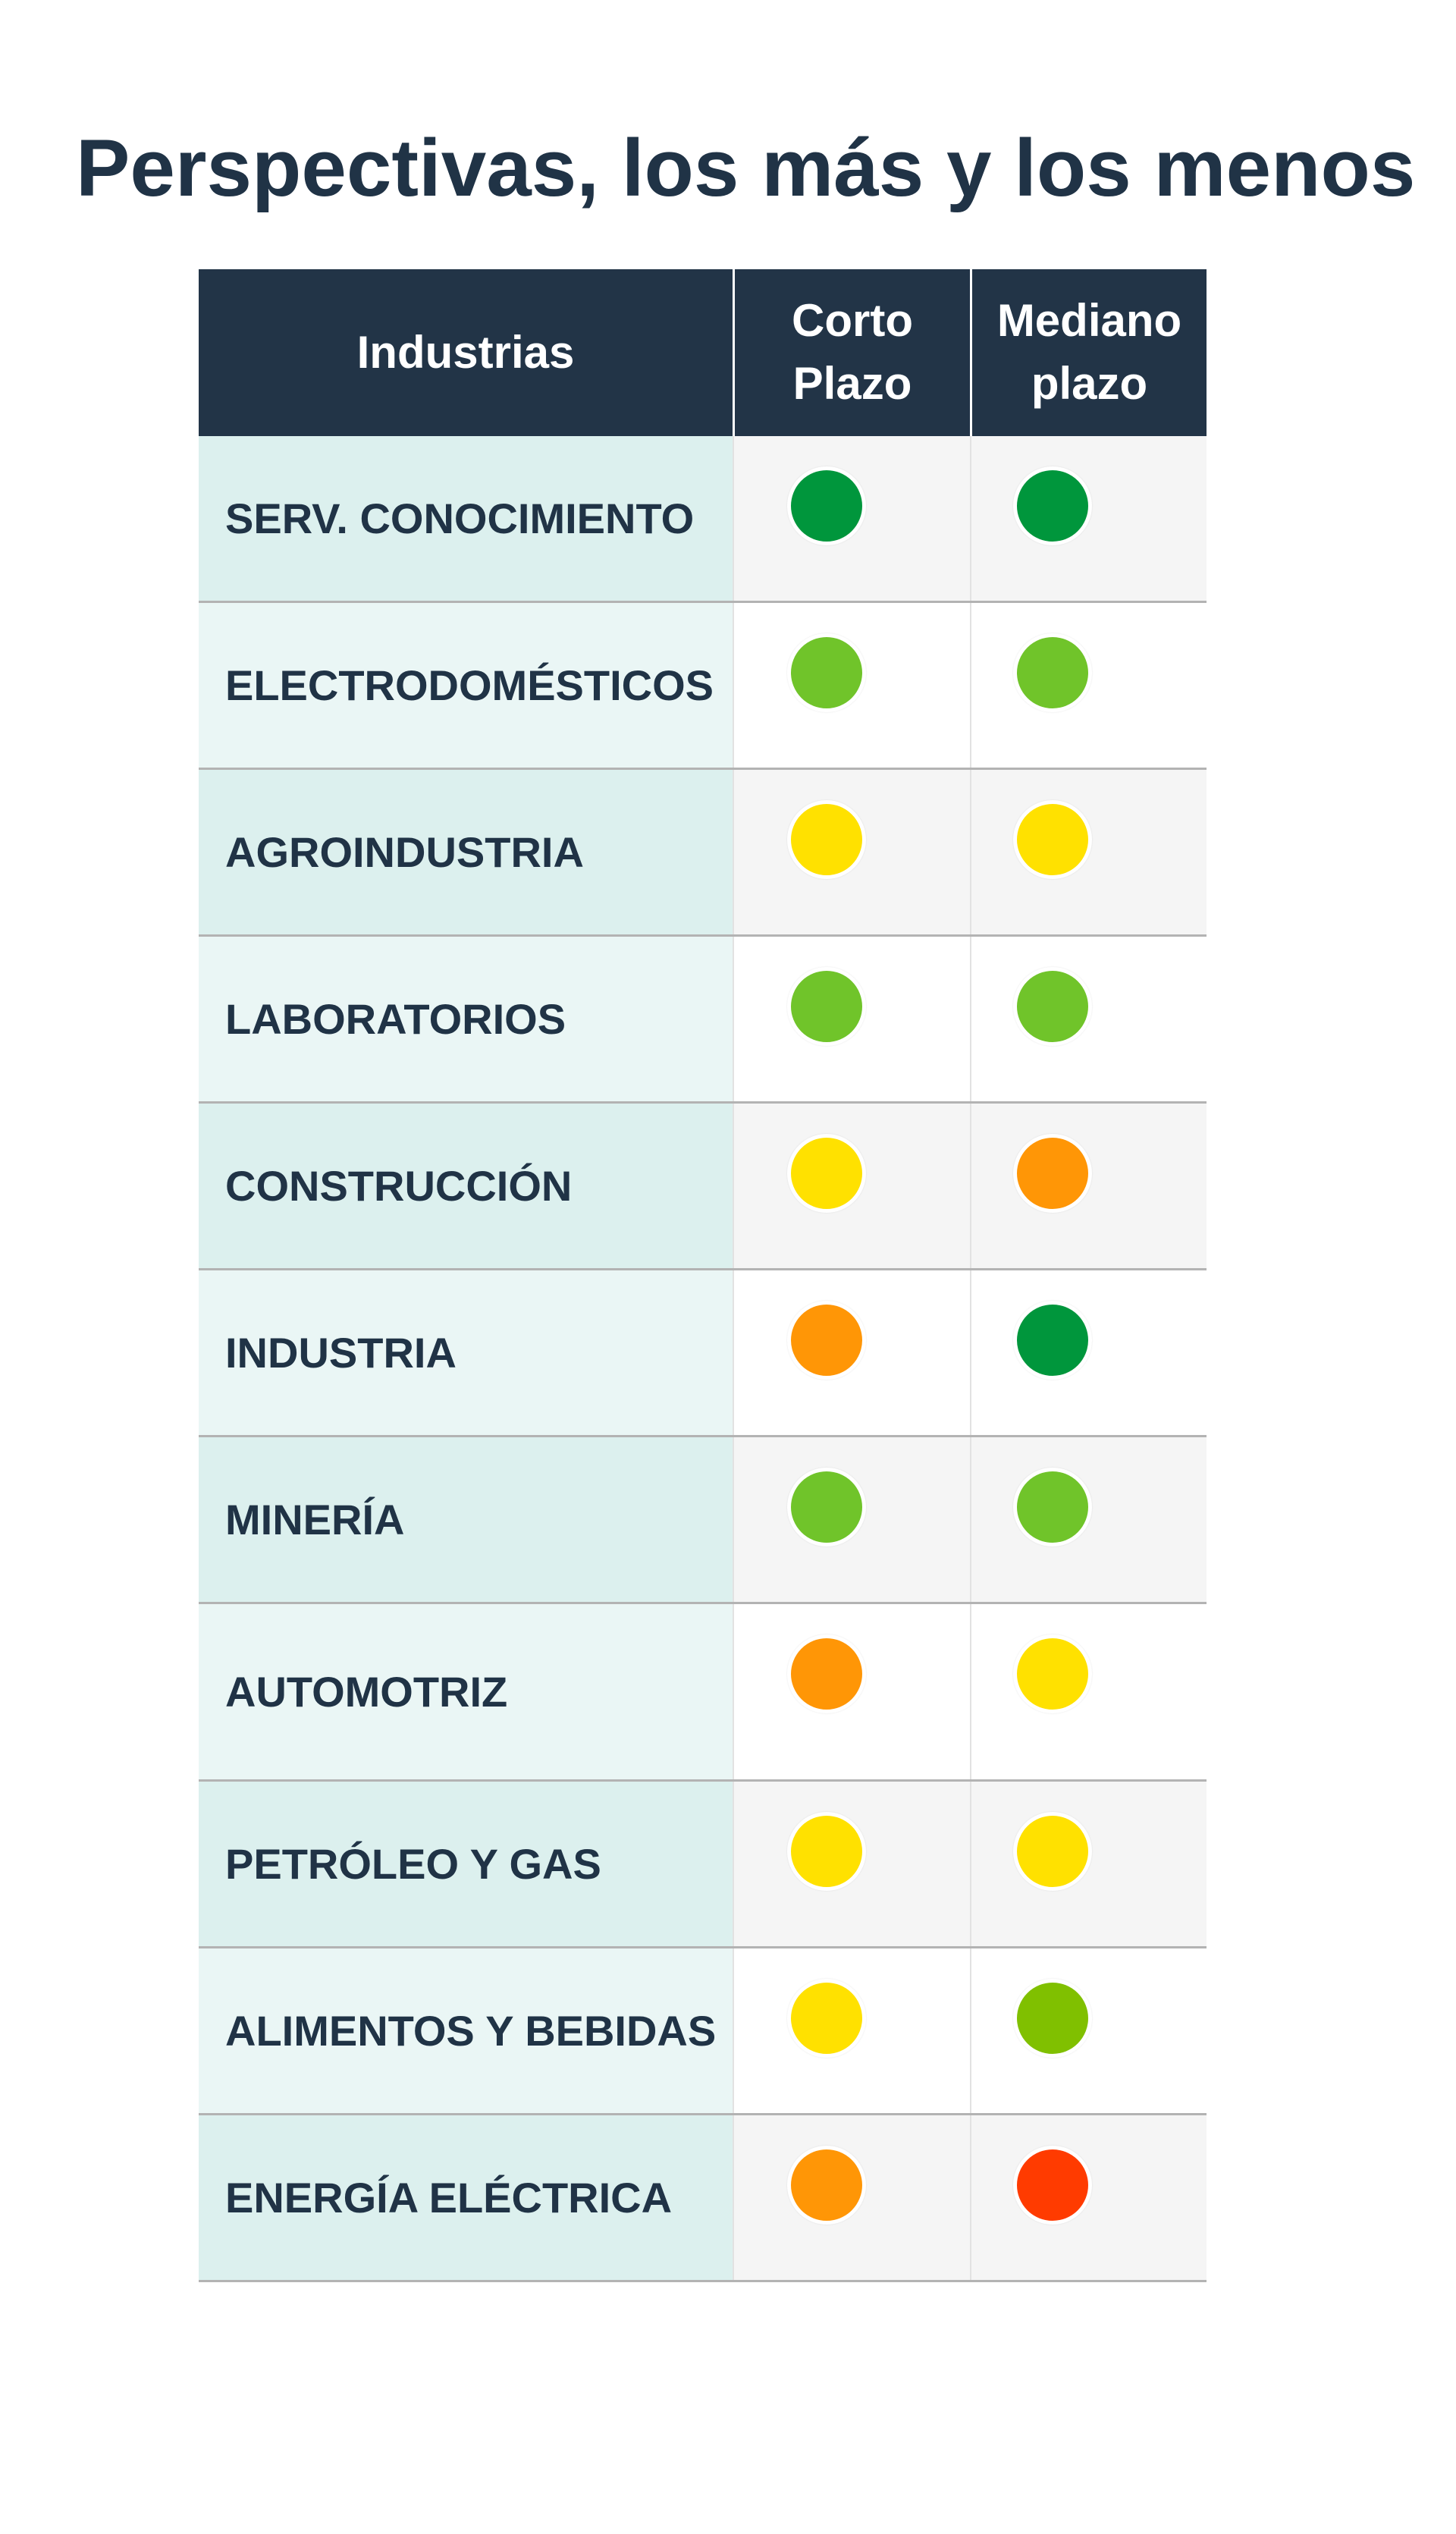 This screenshot has height=2534, width=1456. What do you see at coordinates (852, 383) in the screenshot?
I see `header-short-term-line-2: Plazo` at bounding box center [852, 383].